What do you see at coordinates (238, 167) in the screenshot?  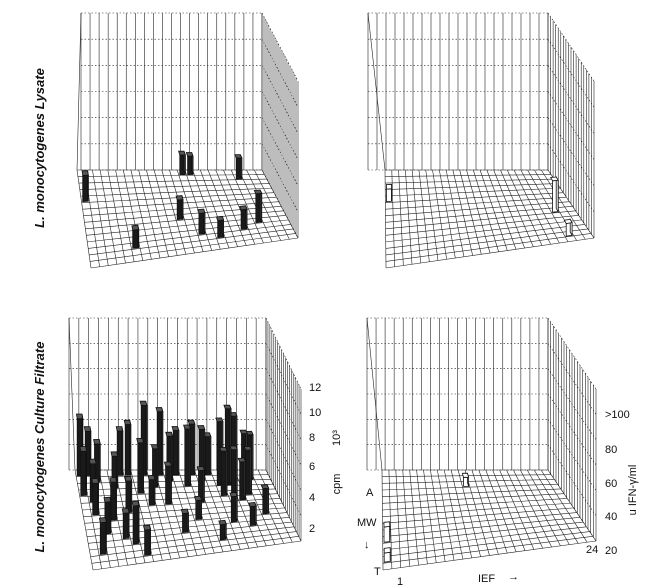 I see `bar-ief21-mw2` at bounding box center [238, 167].